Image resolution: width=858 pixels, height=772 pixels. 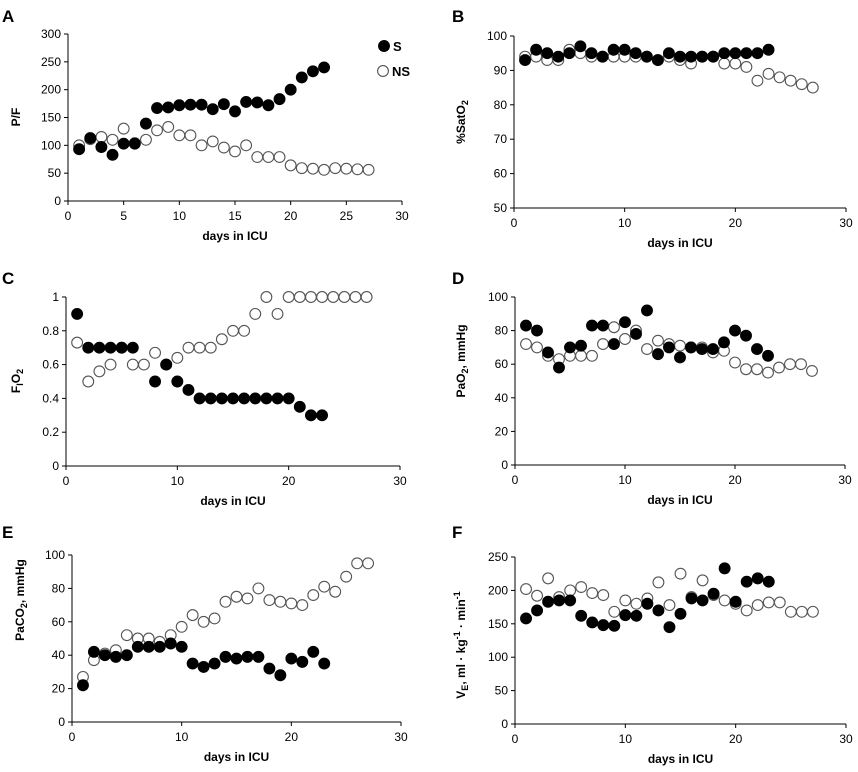 I want to click on y-tick-label: 40, so click(x=59, y=655).